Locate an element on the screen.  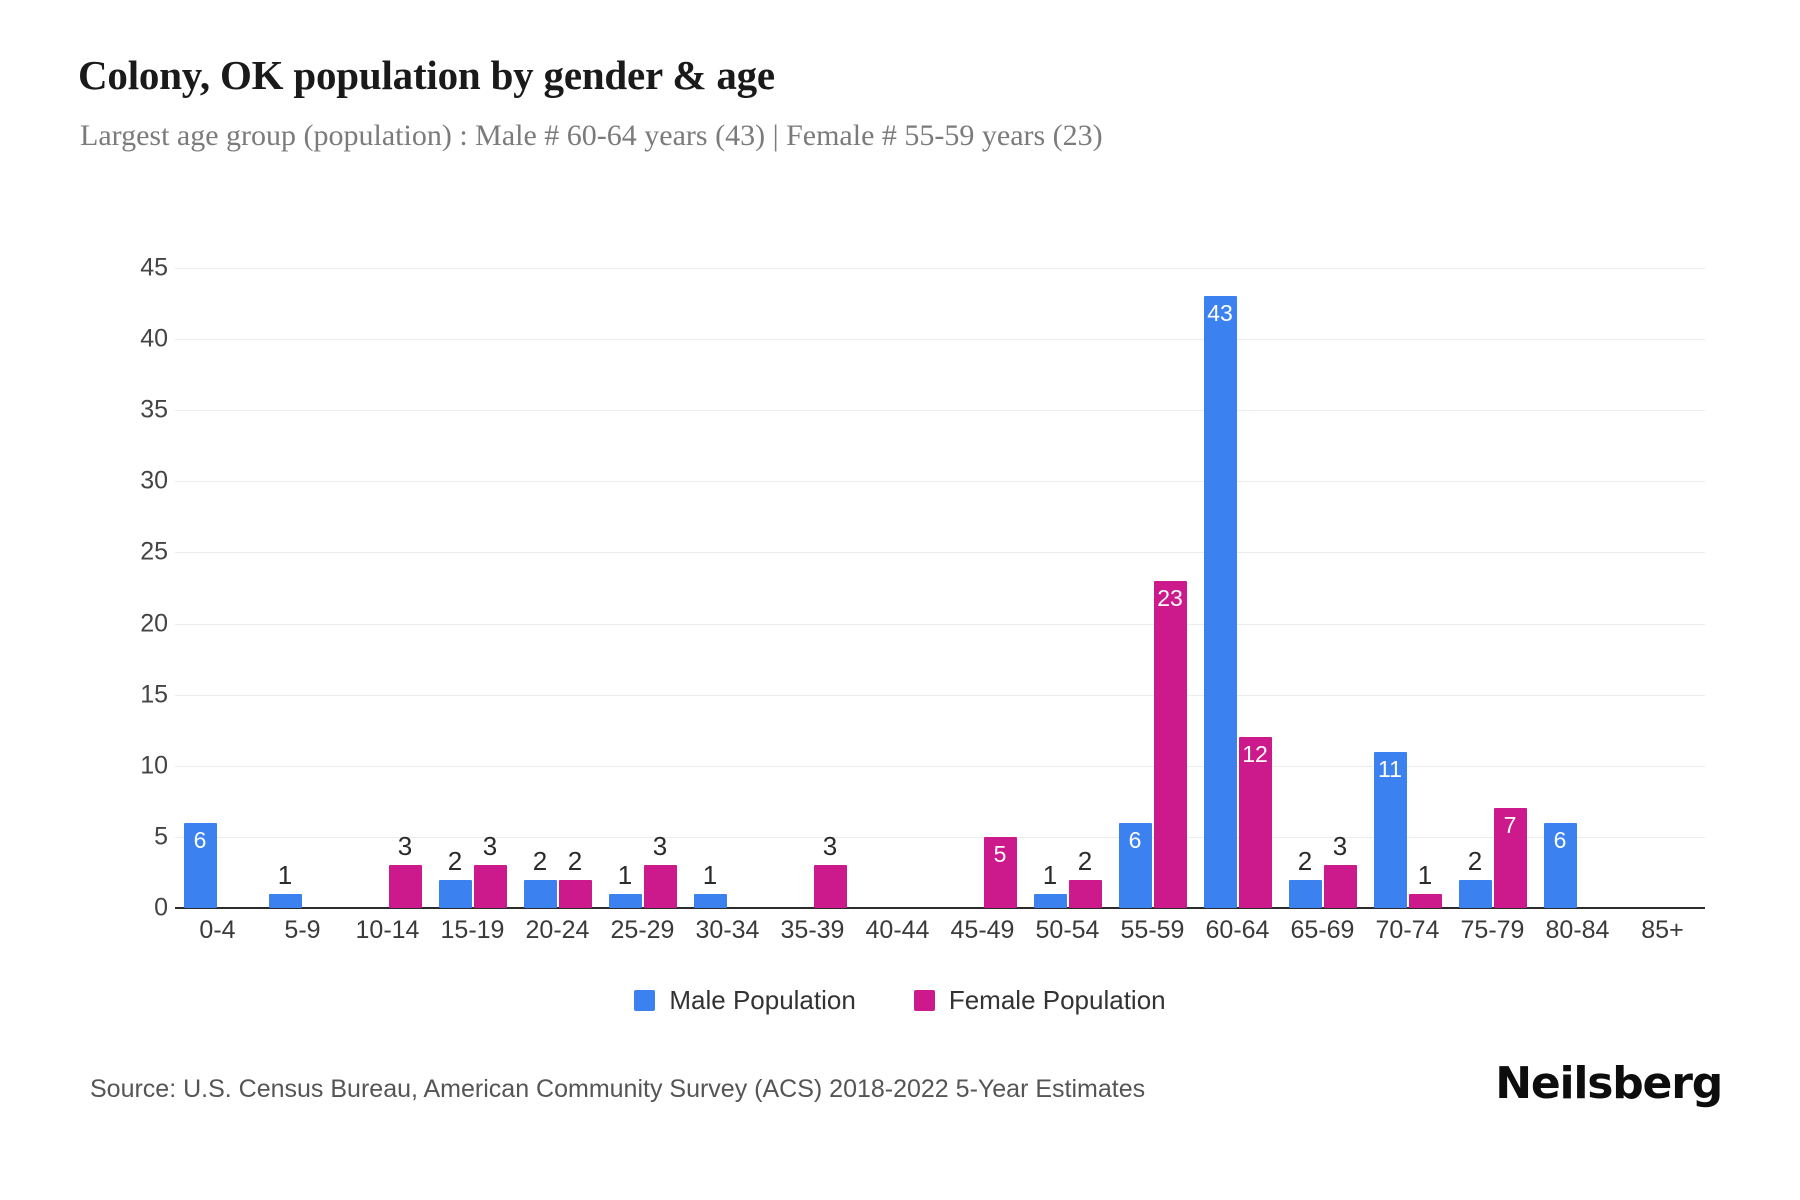
chart-legend: Male Population Female Population is located at coordinates (900, 1000).